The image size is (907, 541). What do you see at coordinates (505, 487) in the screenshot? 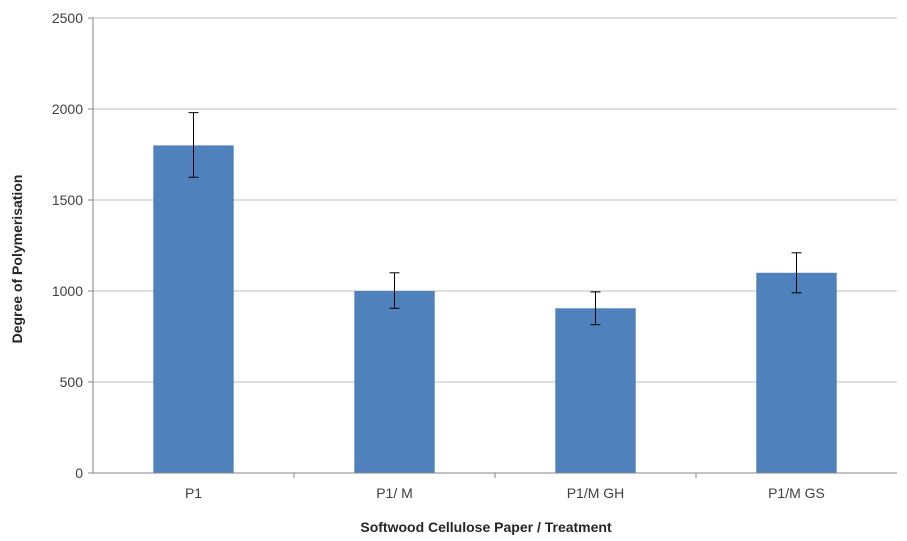
I see `x-tick-labels: P1 P1/ M P1/M GH P1/M GS` at bounding box center [505, 487].